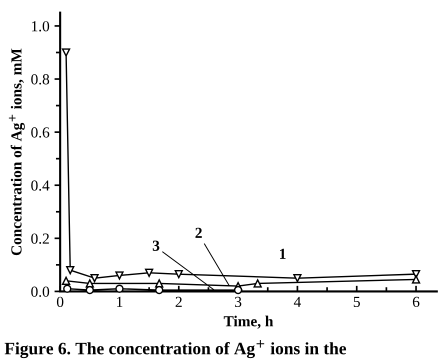  Describe the element at coordinates (238, 302) in the screenshot. I see `x-tick-label: 3` at that location.